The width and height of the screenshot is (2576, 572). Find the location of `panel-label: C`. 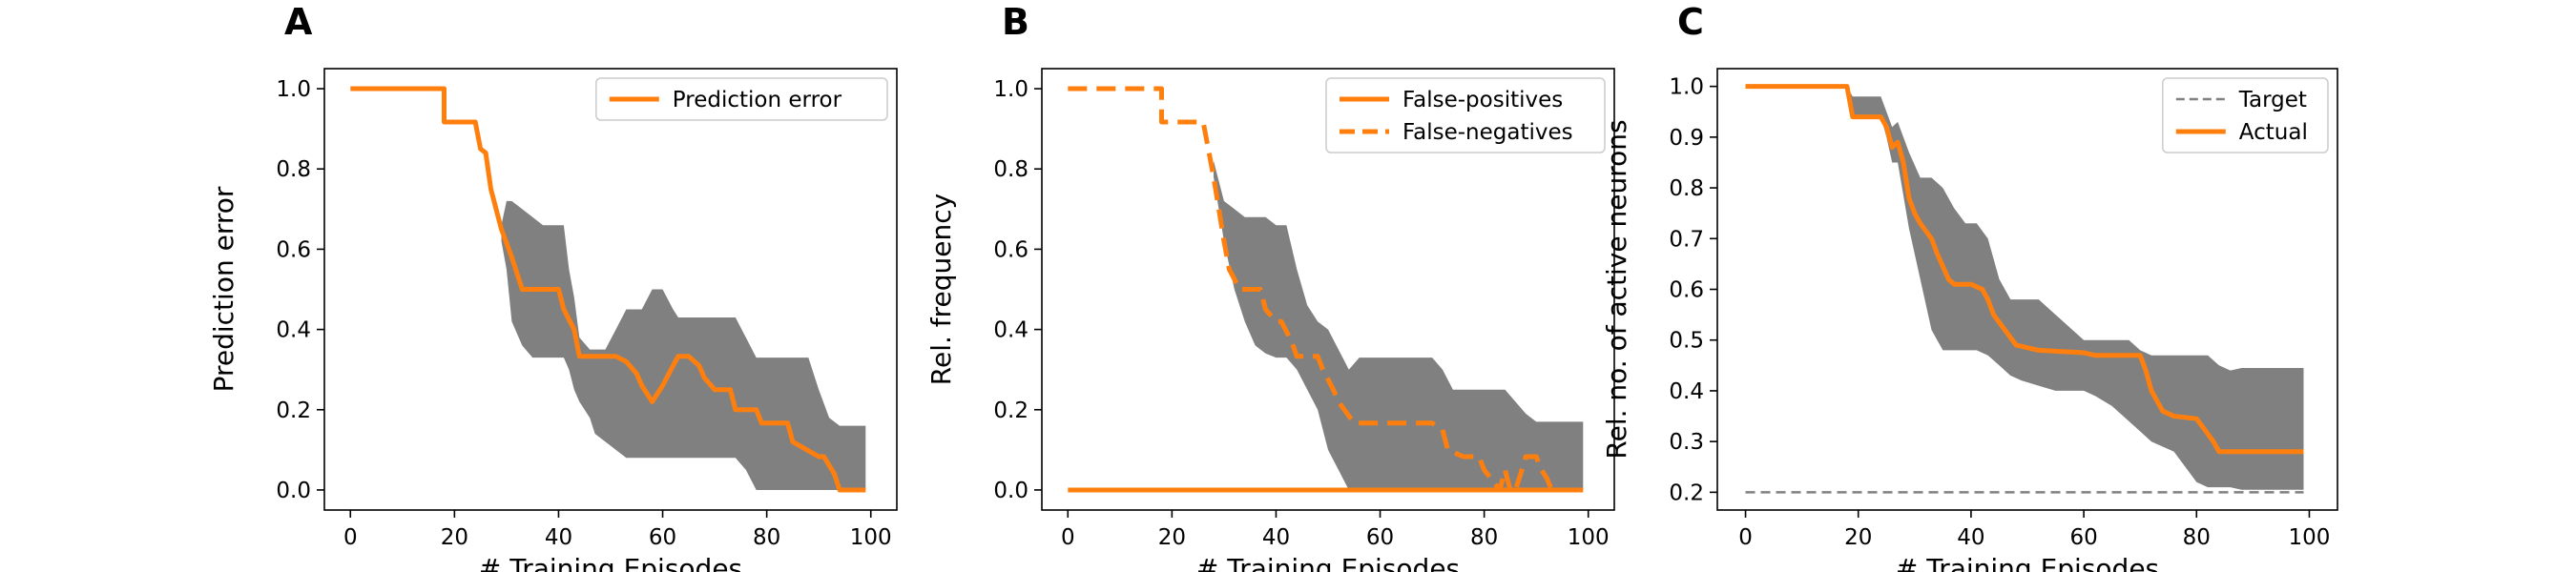

panel-label: C is located at coordinates (1690, 22).